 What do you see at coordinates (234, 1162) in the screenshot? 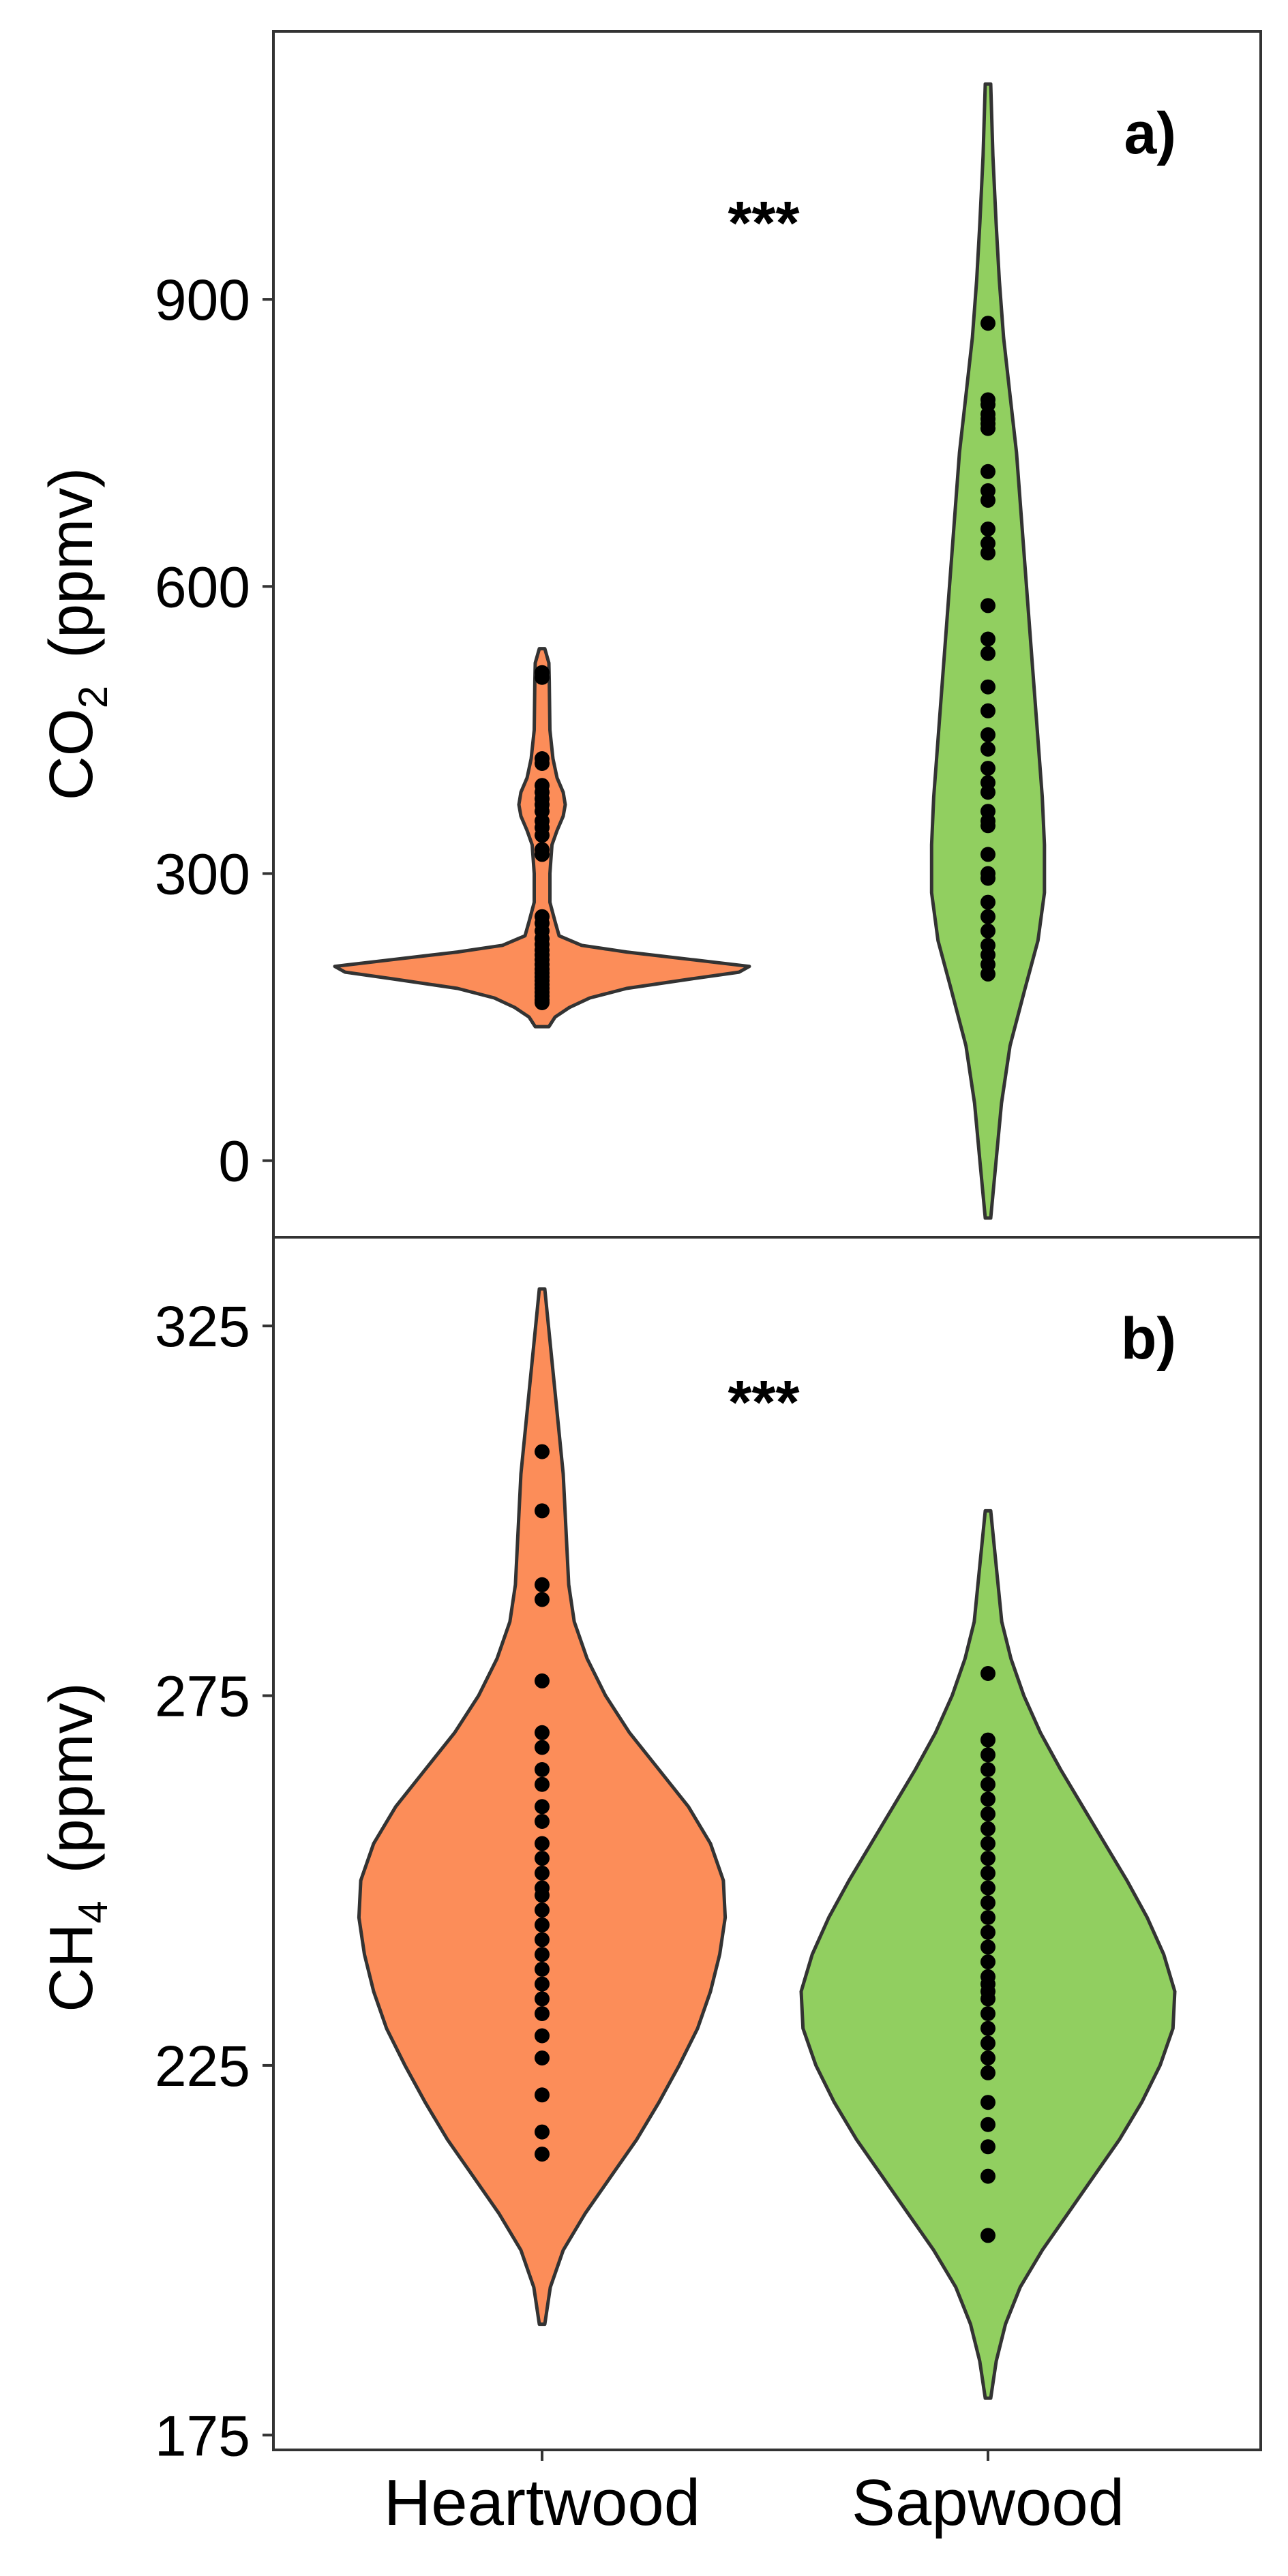
I see `y-tick-label: 0` at bounding box center [234, 1162].